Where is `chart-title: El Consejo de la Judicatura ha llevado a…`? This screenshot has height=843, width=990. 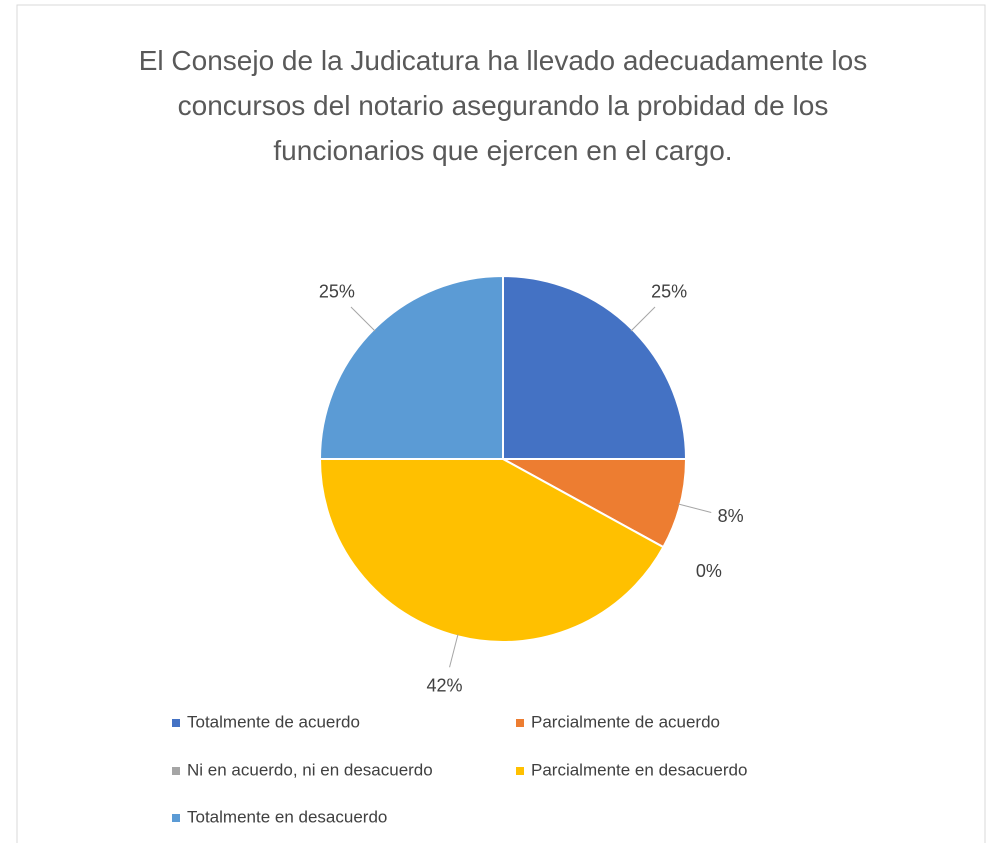
chart-title: El Consejo de la Judicatura ha llevado a… is located at coordinates (503, 105).